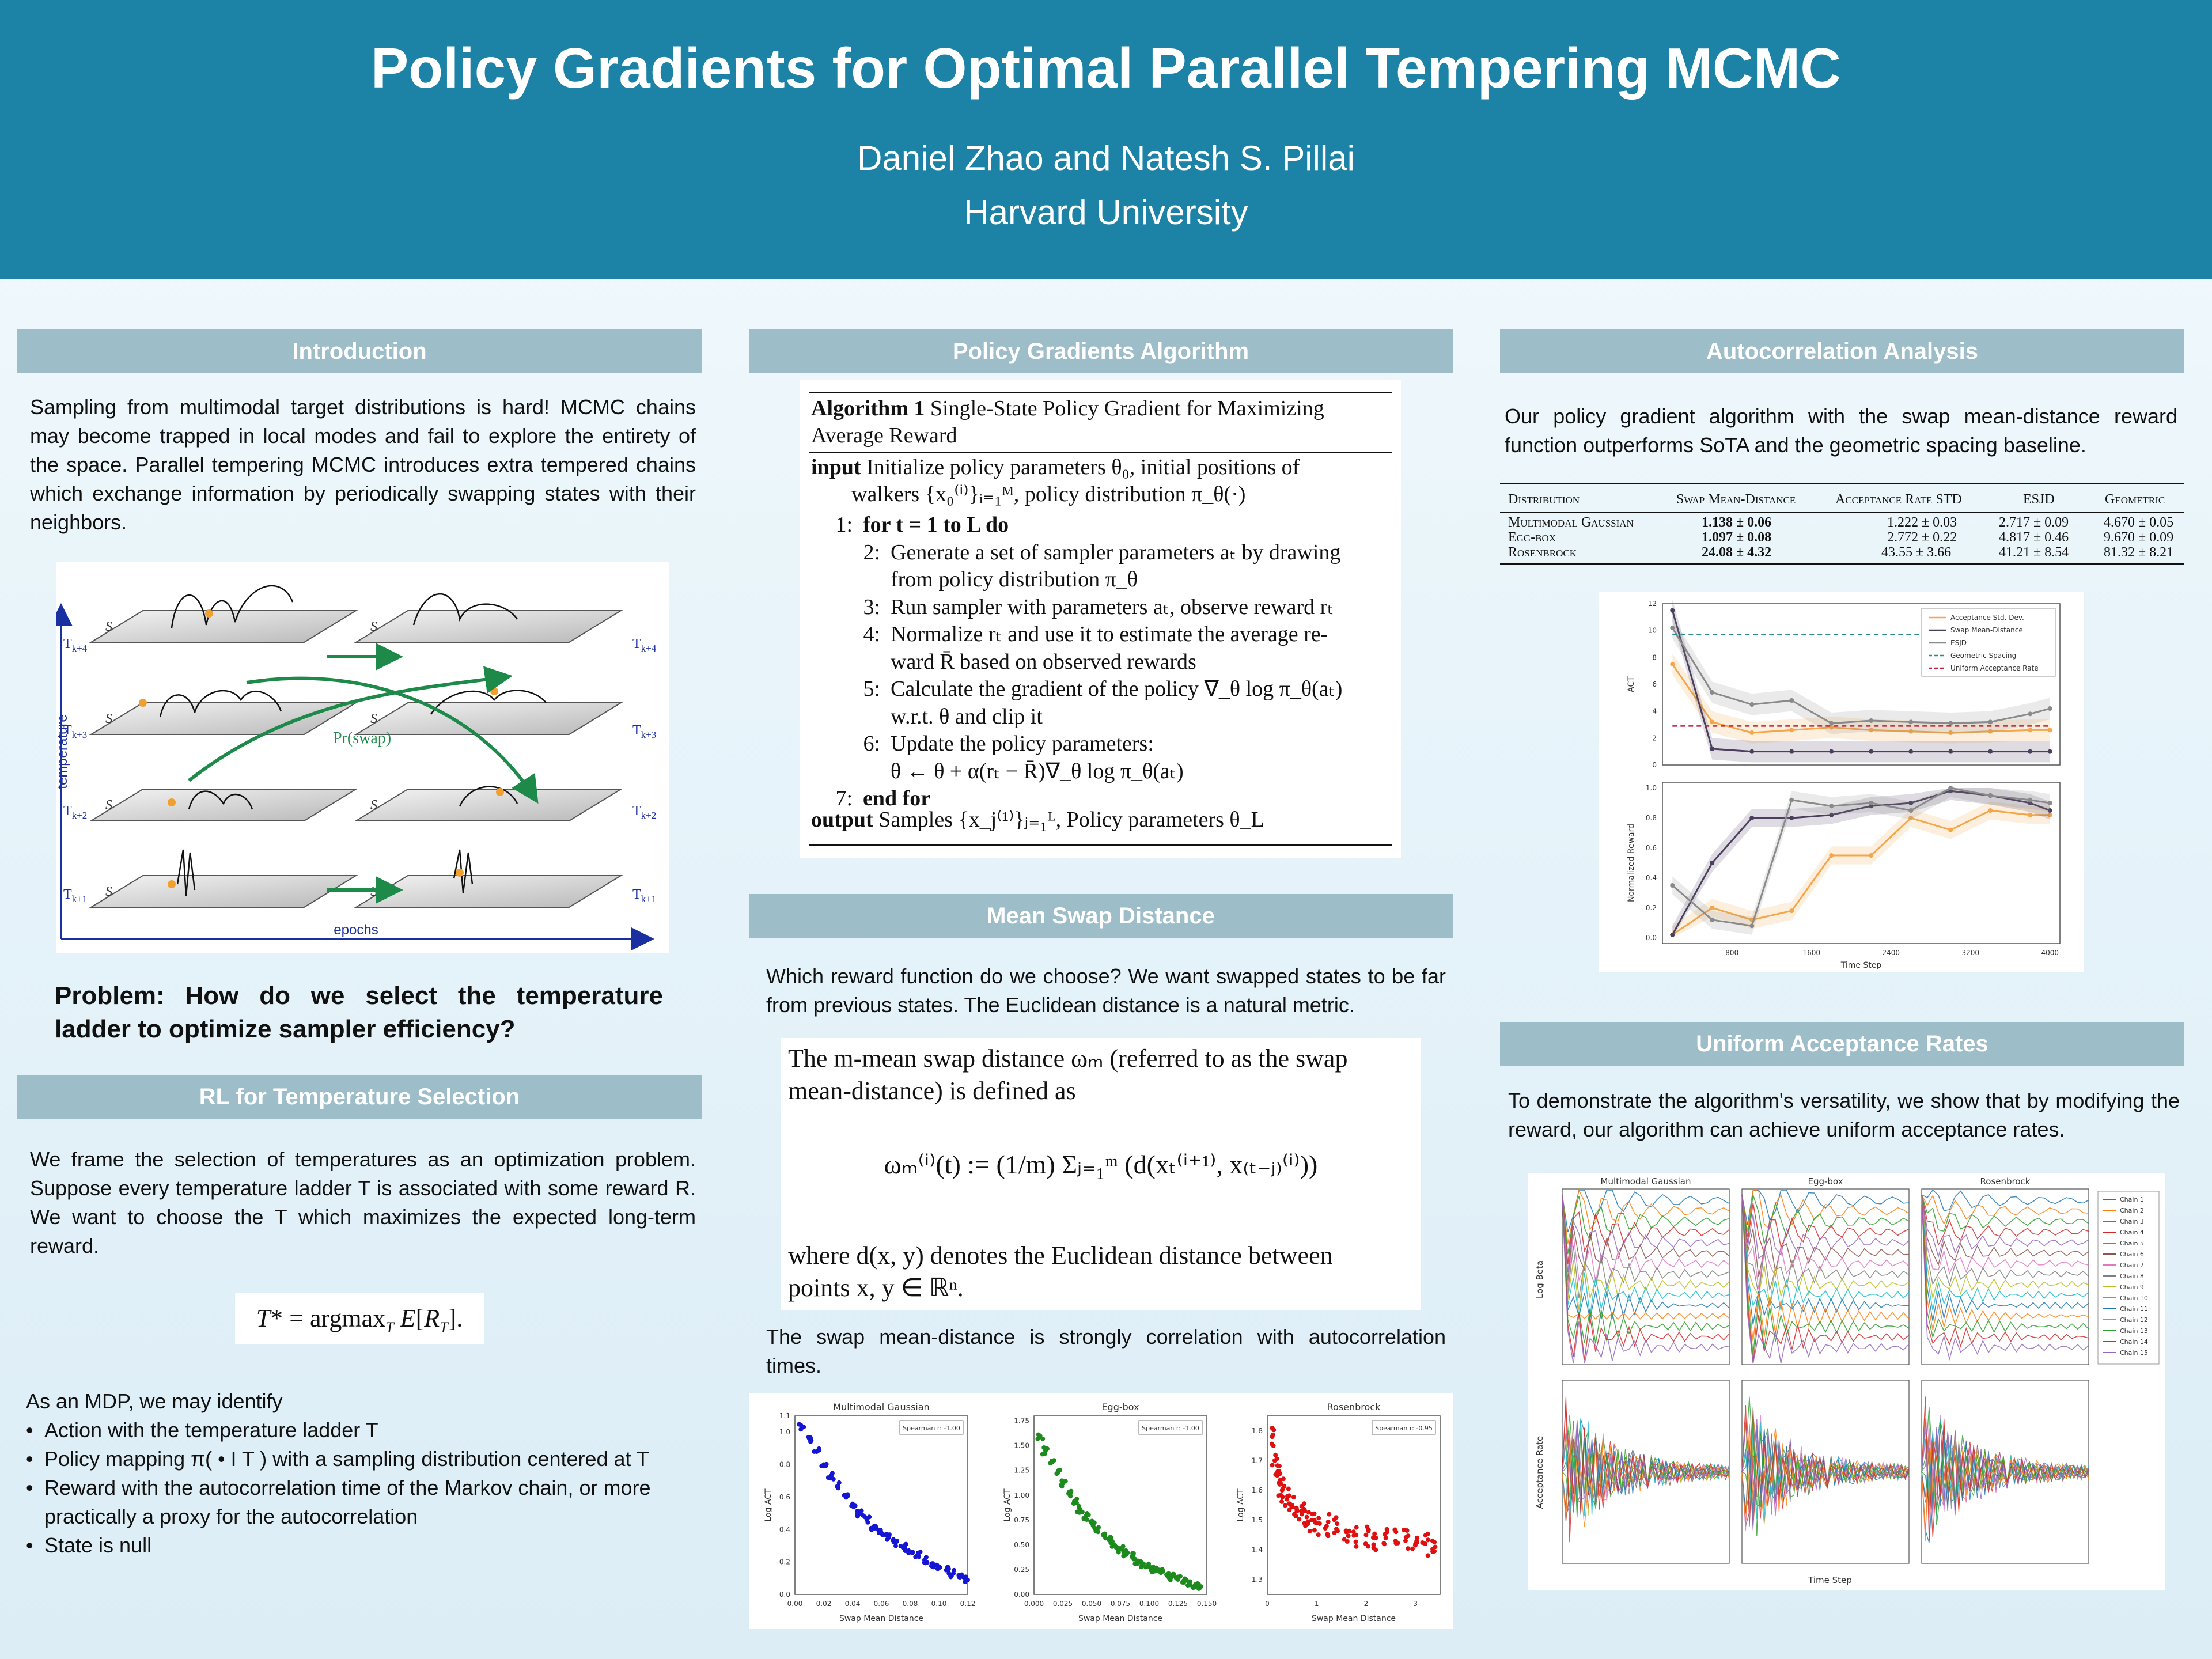 Image resolution: width=2212 pixels, height=1659 pixels. Describe the element at coordinates (1021, 1570) in the screenshot. I see `y-tick-label: 0.25` at that location.